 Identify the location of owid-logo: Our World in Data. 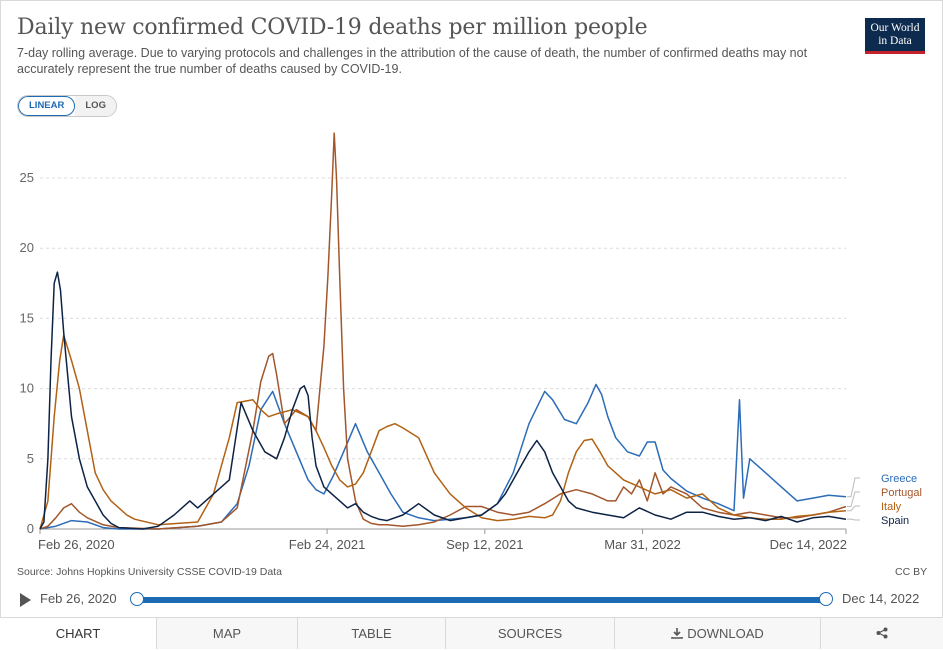
(895, 36).